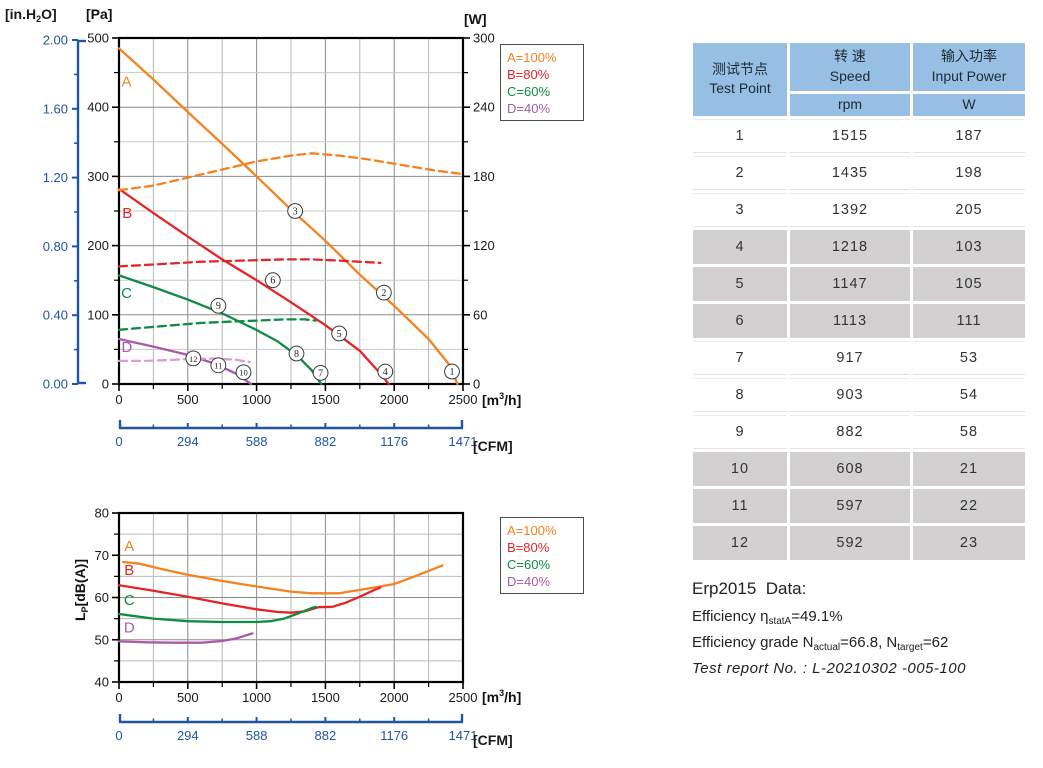 The image size is (1043, 768). What do you see at coordinates (296, 396) in the screenshot?
I see `x-axis: 0 500 1000 1500 2000 2500` at bounding box center [296, 396].